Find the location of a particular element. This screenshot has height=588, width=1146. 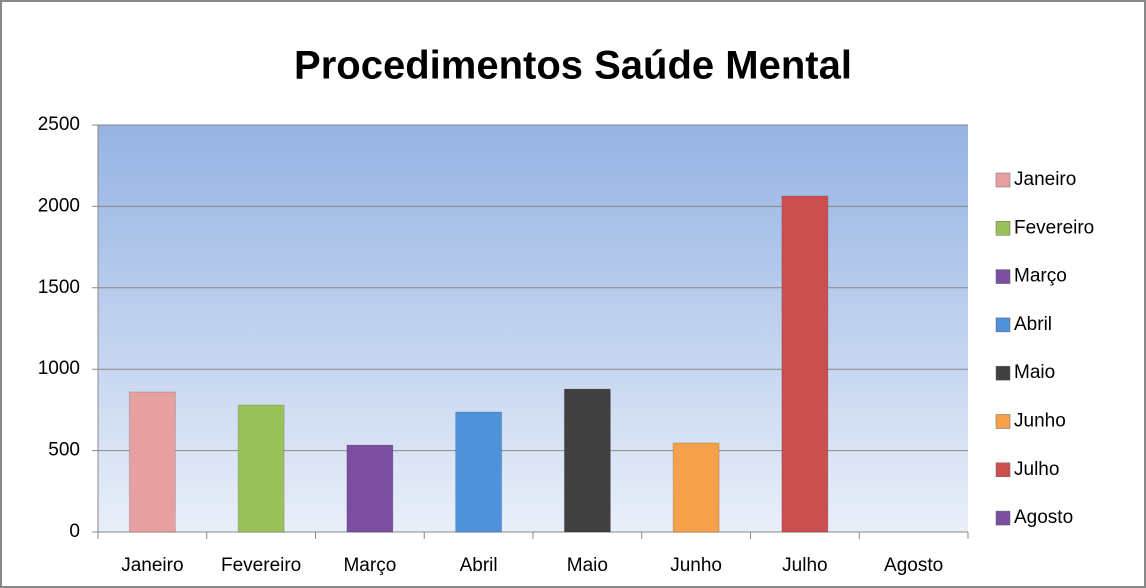

y-tick-label: 2500 is located at coordinates (59, 124).